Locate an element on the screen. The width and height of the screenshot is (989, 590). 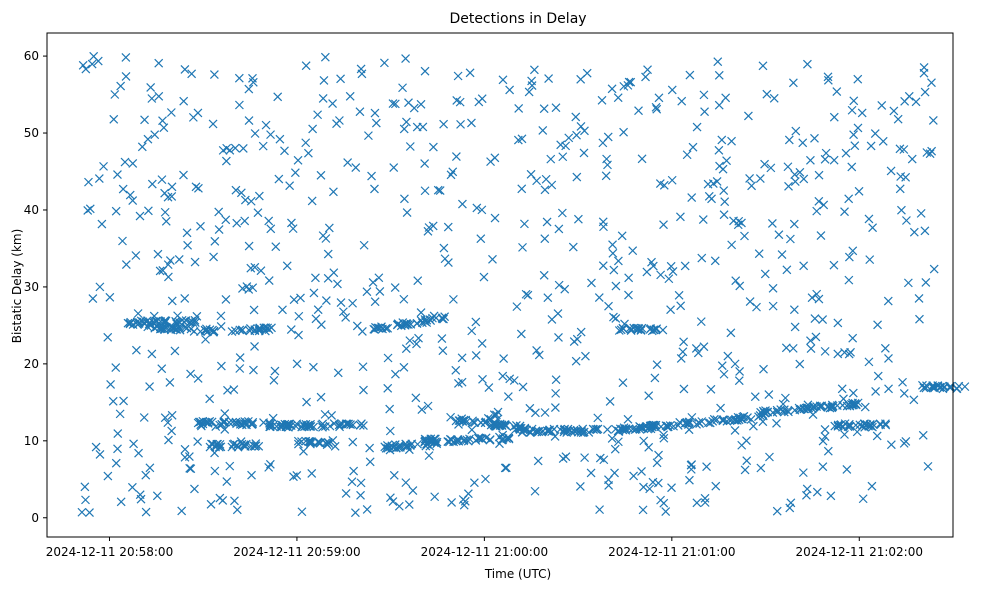
y-axis-title: Bistatic Delay (km) is located at coordinates (17, 286).